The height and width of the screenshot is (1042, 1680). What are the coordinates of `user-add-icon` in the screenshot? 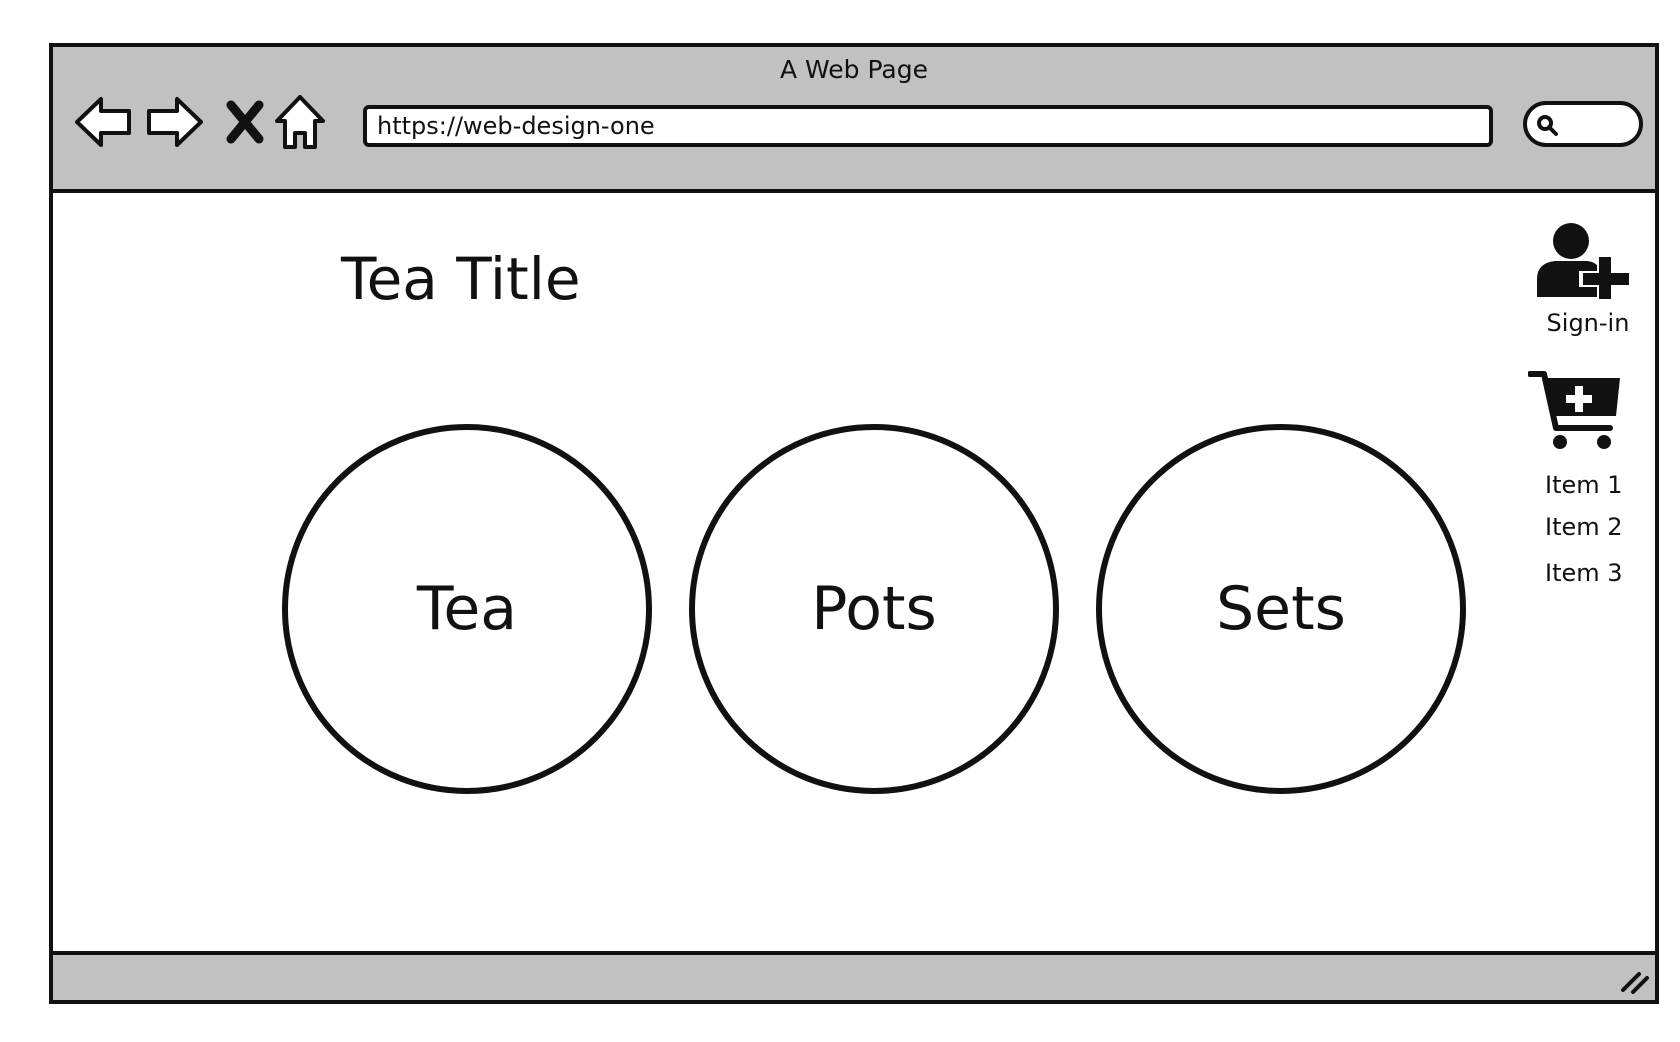 It's located at (1585, 260).